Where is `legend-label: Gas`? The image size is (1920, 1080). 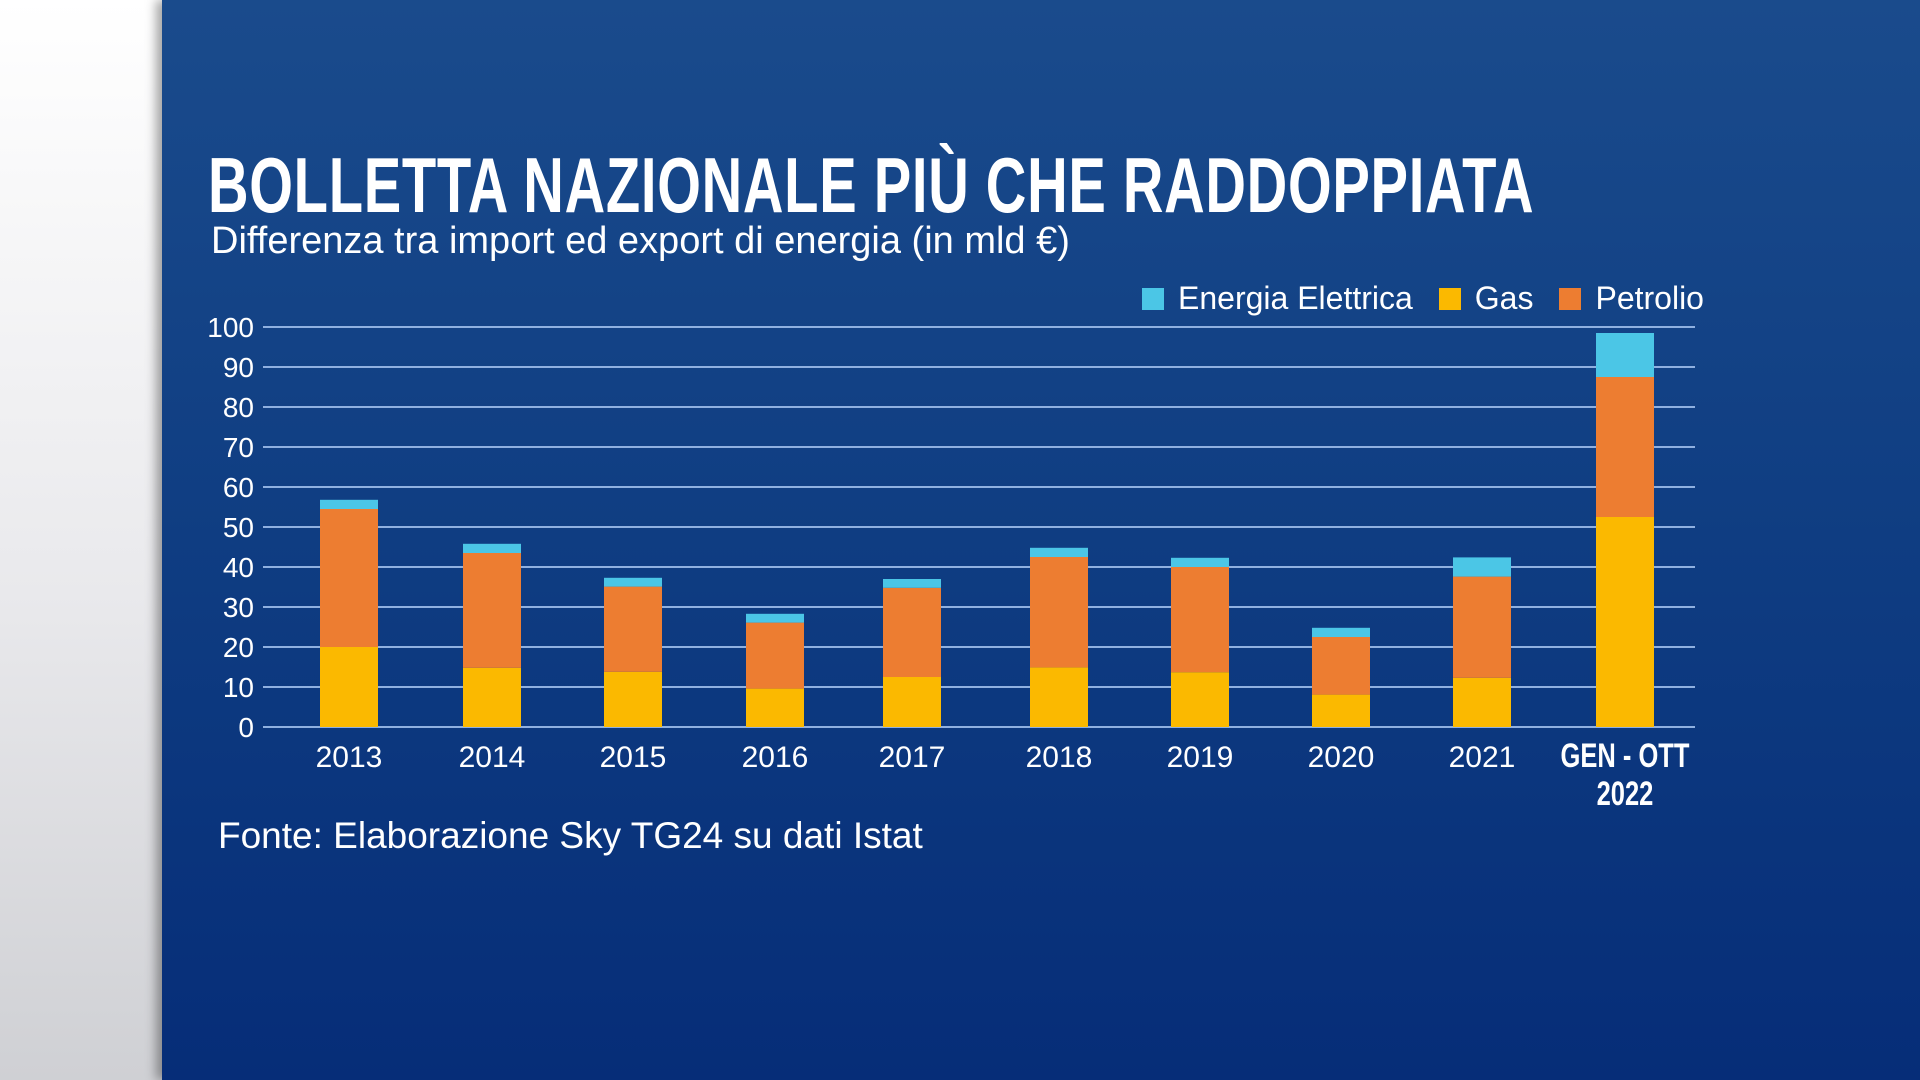 legend-label: Gas is located at coordinates (1504, 298).